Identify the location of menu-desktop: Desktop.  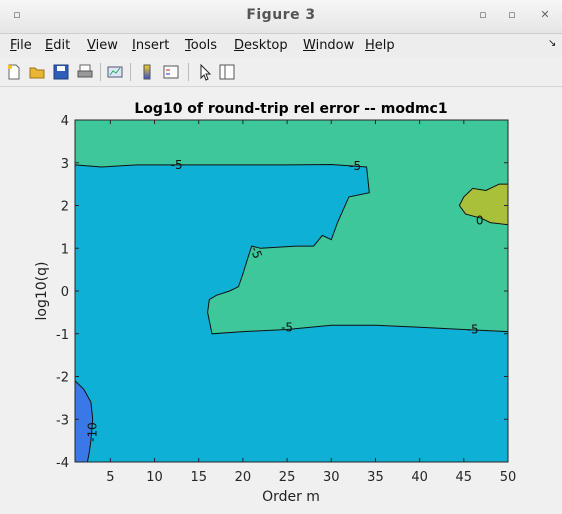
(261, 45).